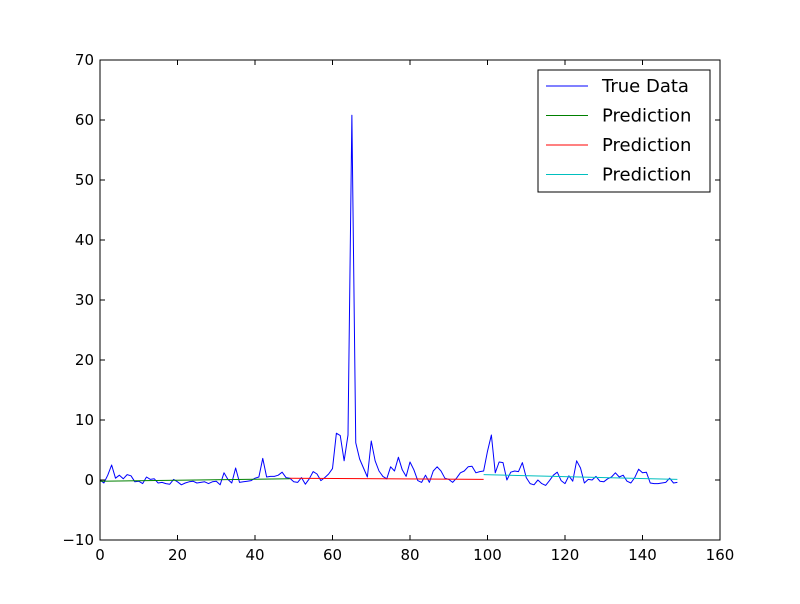 The image size is (800, 604). I want to click on legend-label-1: Prediction, so click(646, 116).